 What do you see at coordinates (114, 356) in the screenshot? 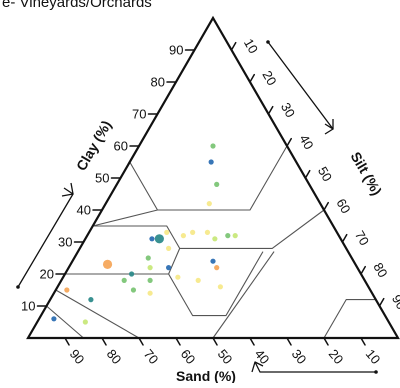
I see `sand-tick-label: 80` at bounding box center [114, 356].